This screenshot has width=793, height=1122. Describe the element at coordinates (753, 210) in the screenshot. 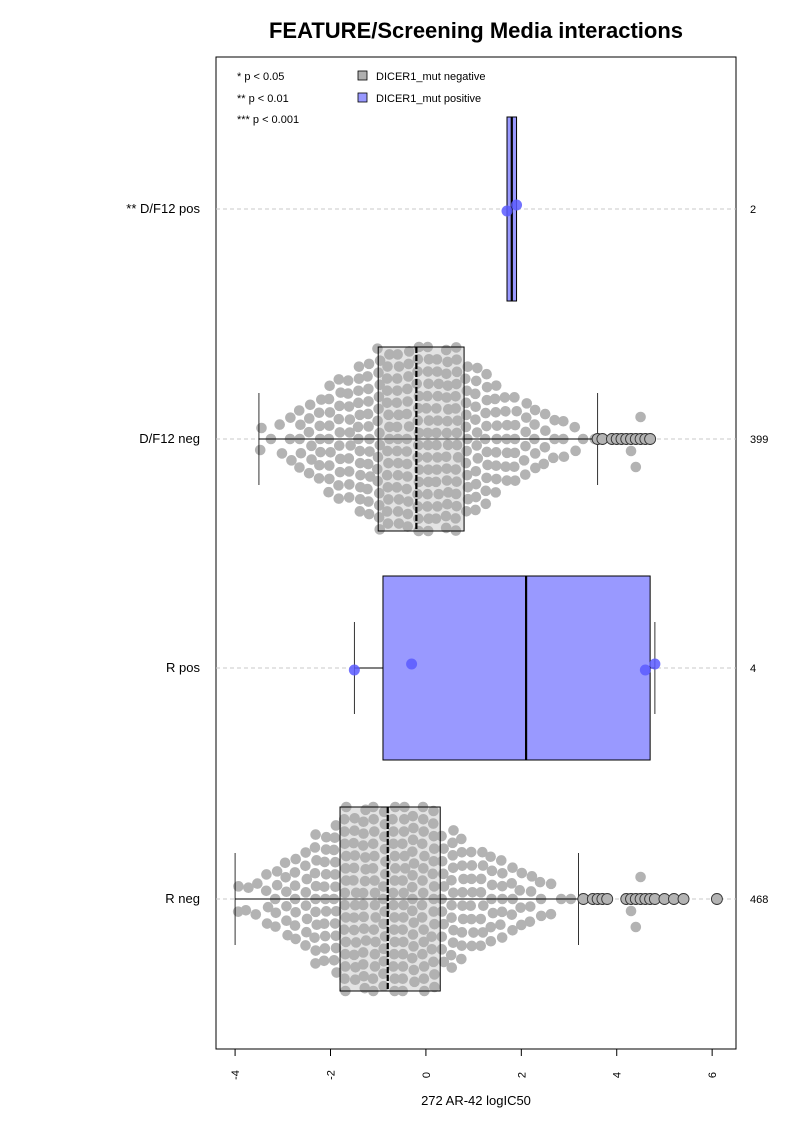

I see `group-n-label: 2` at that location.